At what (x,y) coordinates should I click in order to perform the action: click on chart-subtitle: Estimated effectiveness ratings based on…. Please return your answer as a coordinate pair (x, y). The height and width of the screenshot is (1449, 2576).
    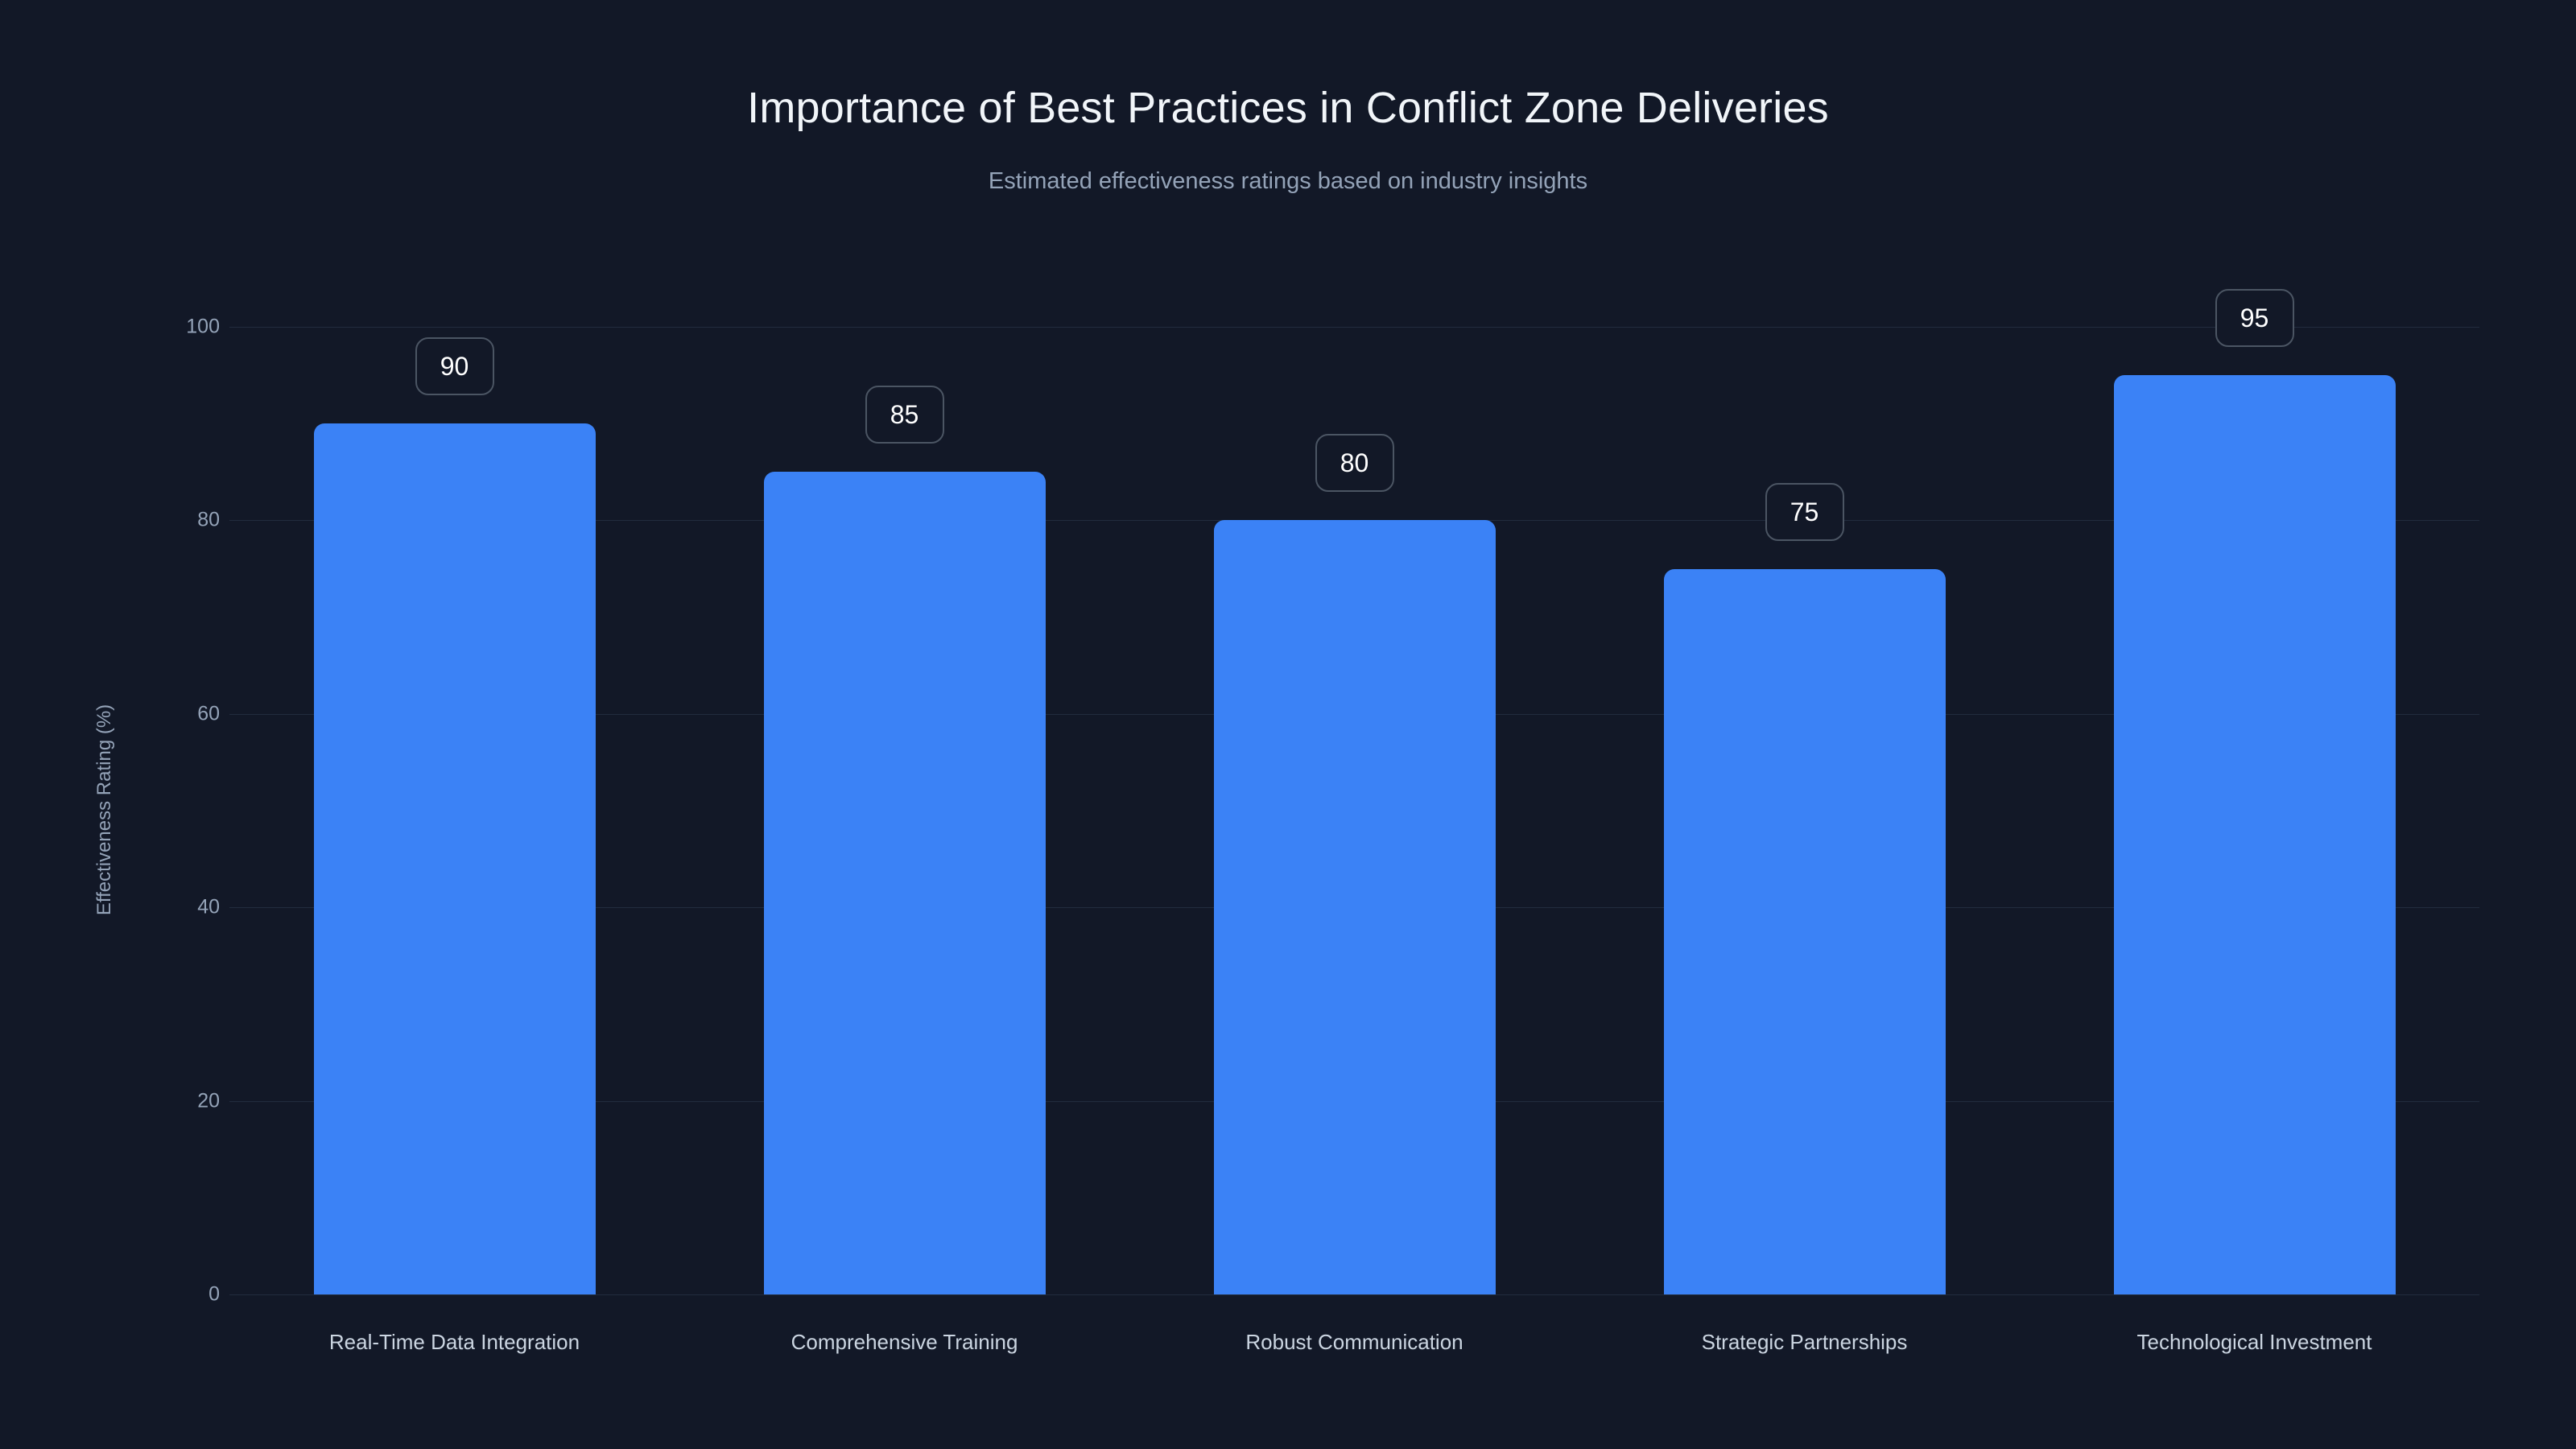
    Looking at the image, I should click on (1288, 181).